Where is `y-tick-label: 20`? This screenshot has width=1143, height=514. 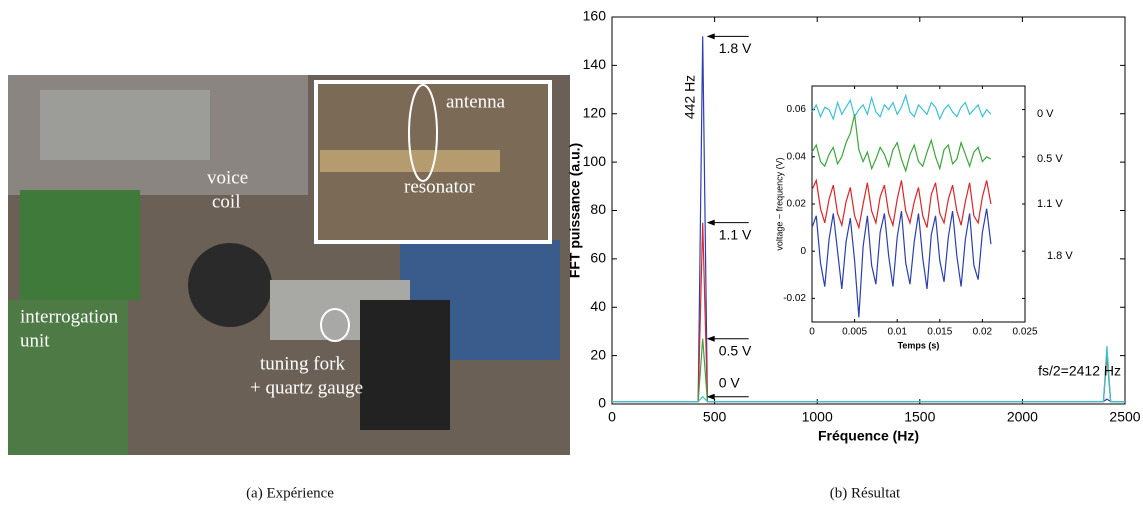 y-tick-label: 20 is located at coordinates (598, 354).